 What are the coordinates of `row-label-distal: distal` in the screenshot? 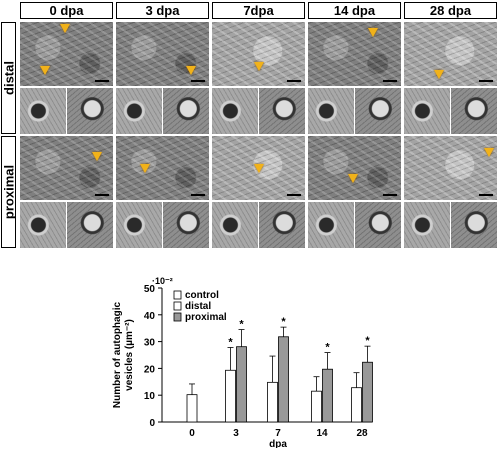 It's located at (8, 78).